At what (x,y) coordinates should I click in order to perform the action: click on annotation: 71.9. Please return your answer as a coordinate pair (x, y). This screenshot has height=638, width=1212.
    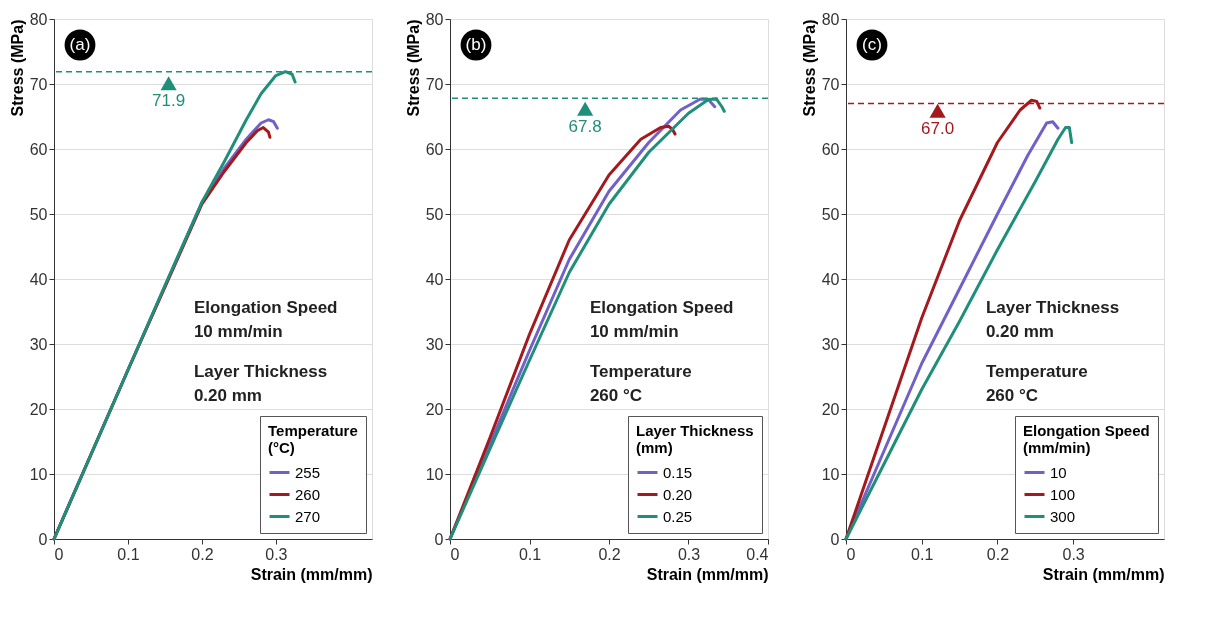
    Looking at the image, I should click on (169, 101).